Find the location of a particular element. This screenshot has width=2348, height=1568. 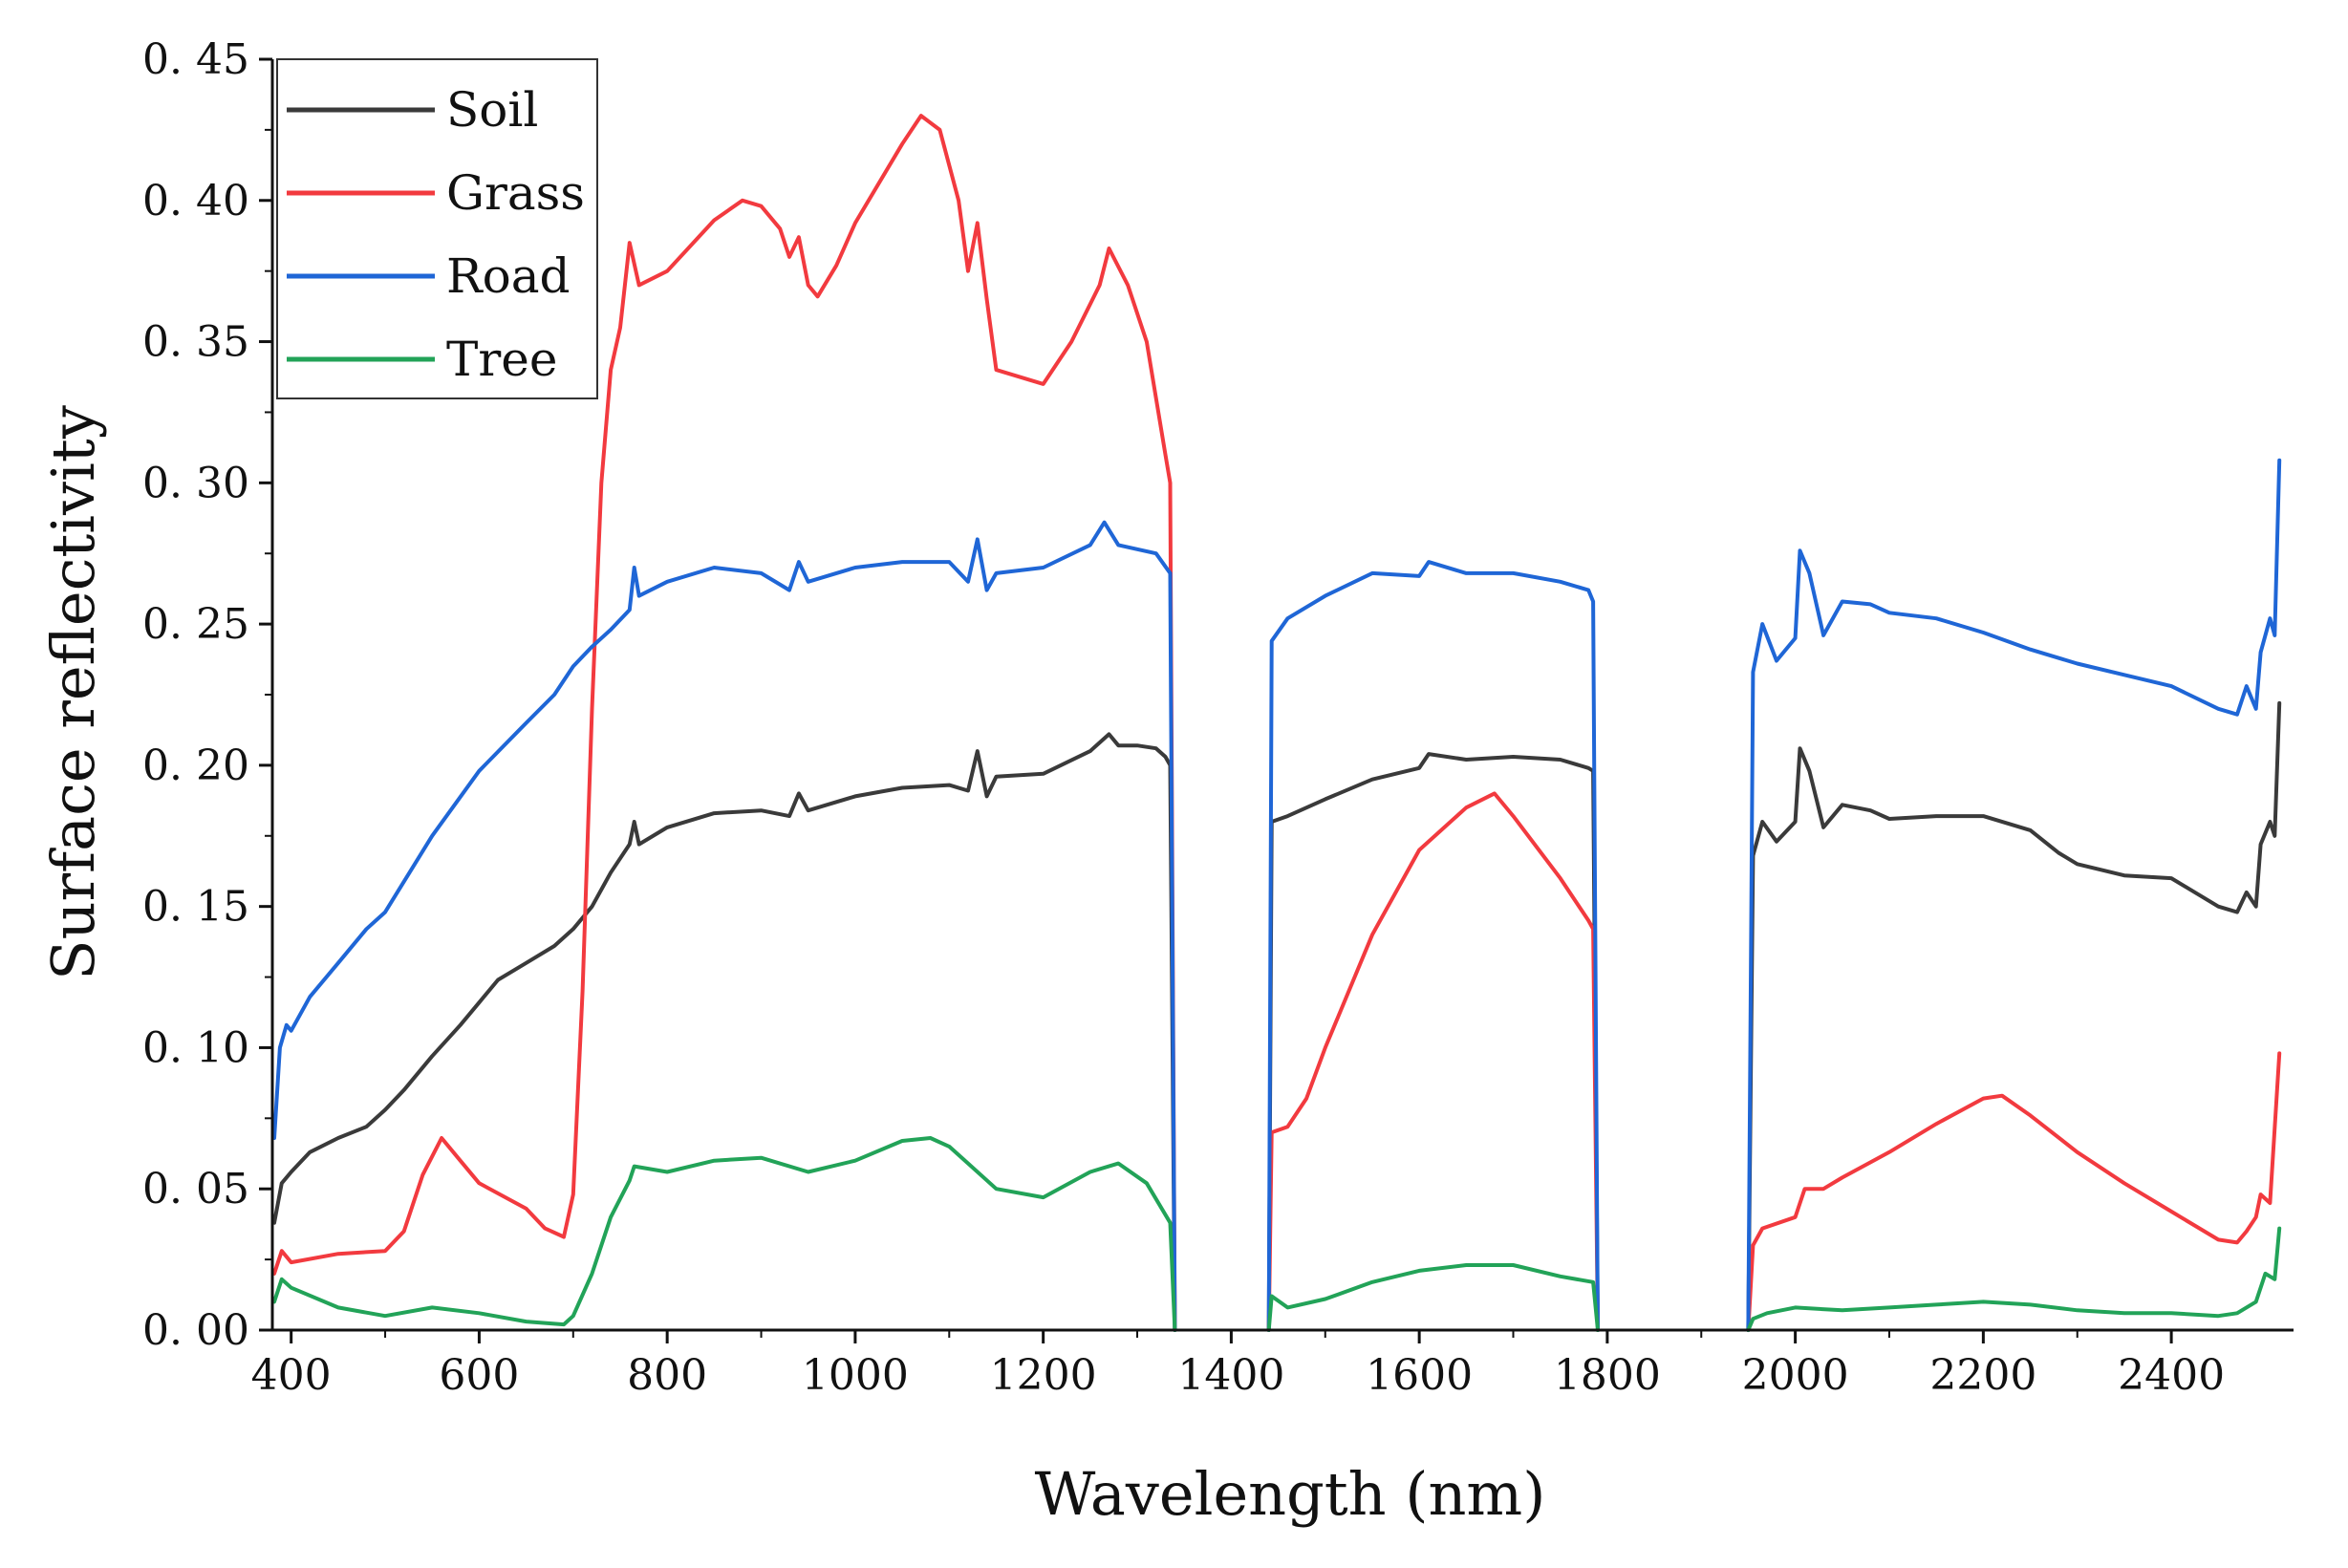

x-tick-label: 600 is located at coordinates (479, 1376).